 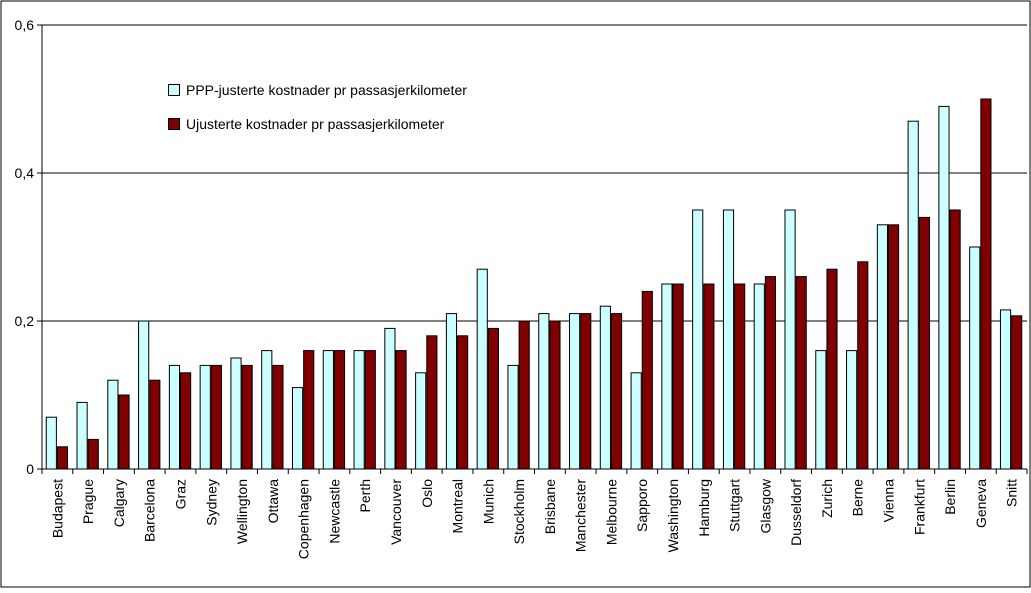 What do you see at coordinates (242, 511) in the screenshot?
I see `x-tick-label: Wellington` at bounding box center [242, 511].